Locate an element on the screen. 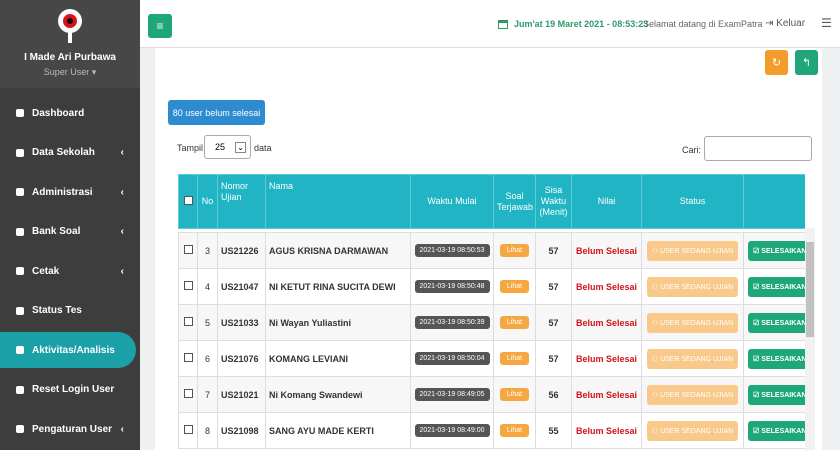 The height and width of the screenshot is (450, 840). menu-label: Reset Login User is located at coordinates (73, 389).